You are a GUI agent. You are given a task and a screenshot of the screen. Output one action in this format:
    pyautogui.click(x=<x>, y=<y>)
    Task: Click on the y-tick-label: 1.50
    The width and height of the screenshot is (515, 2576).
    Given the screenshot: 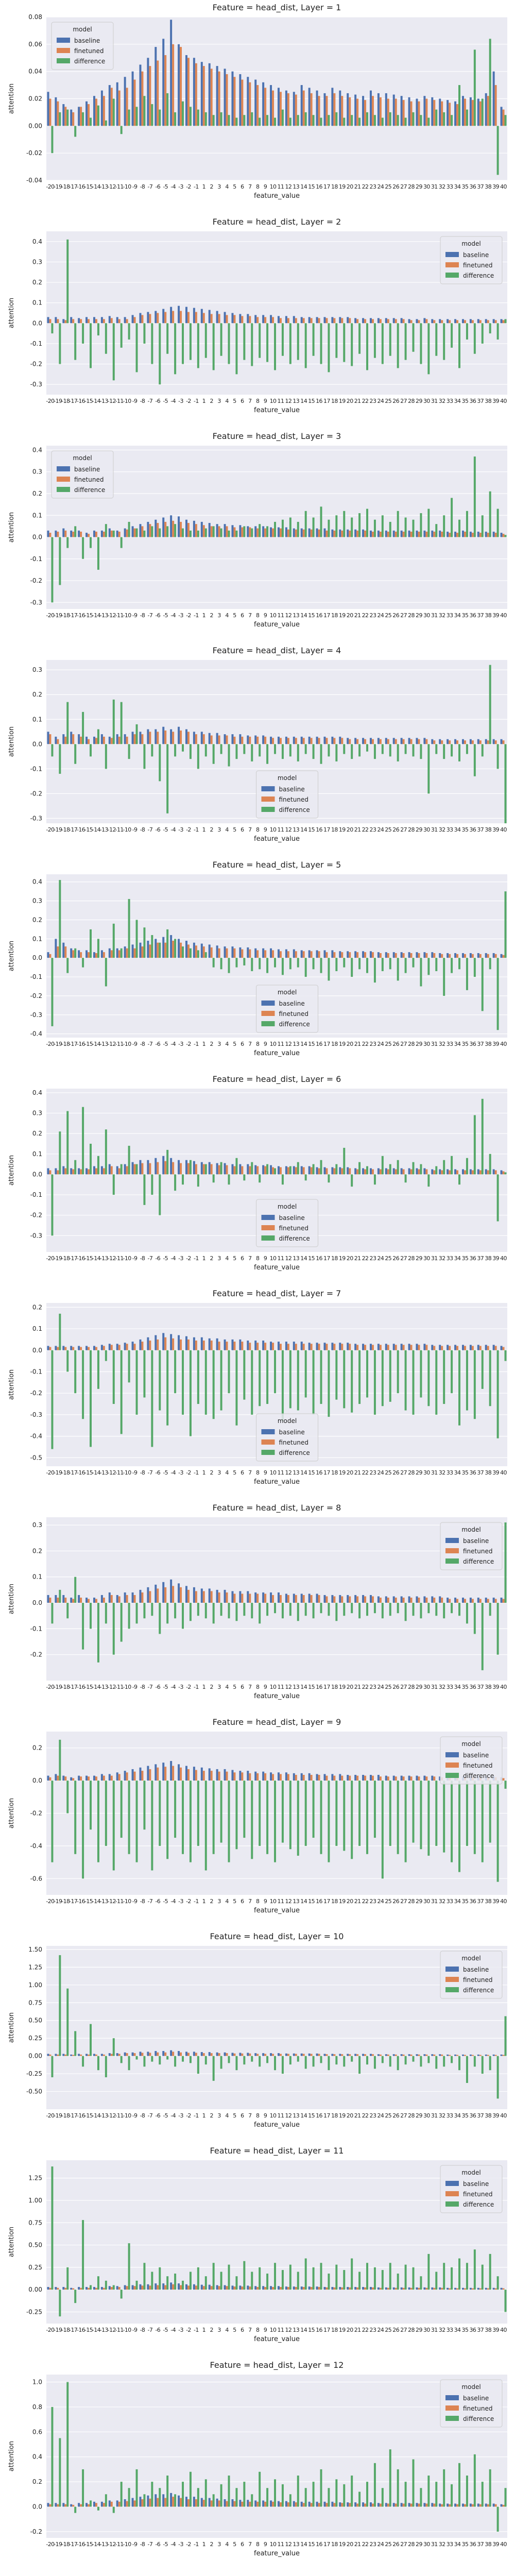 What is the action you would take?
    pyautogui.click(x=35, y=1949)
    